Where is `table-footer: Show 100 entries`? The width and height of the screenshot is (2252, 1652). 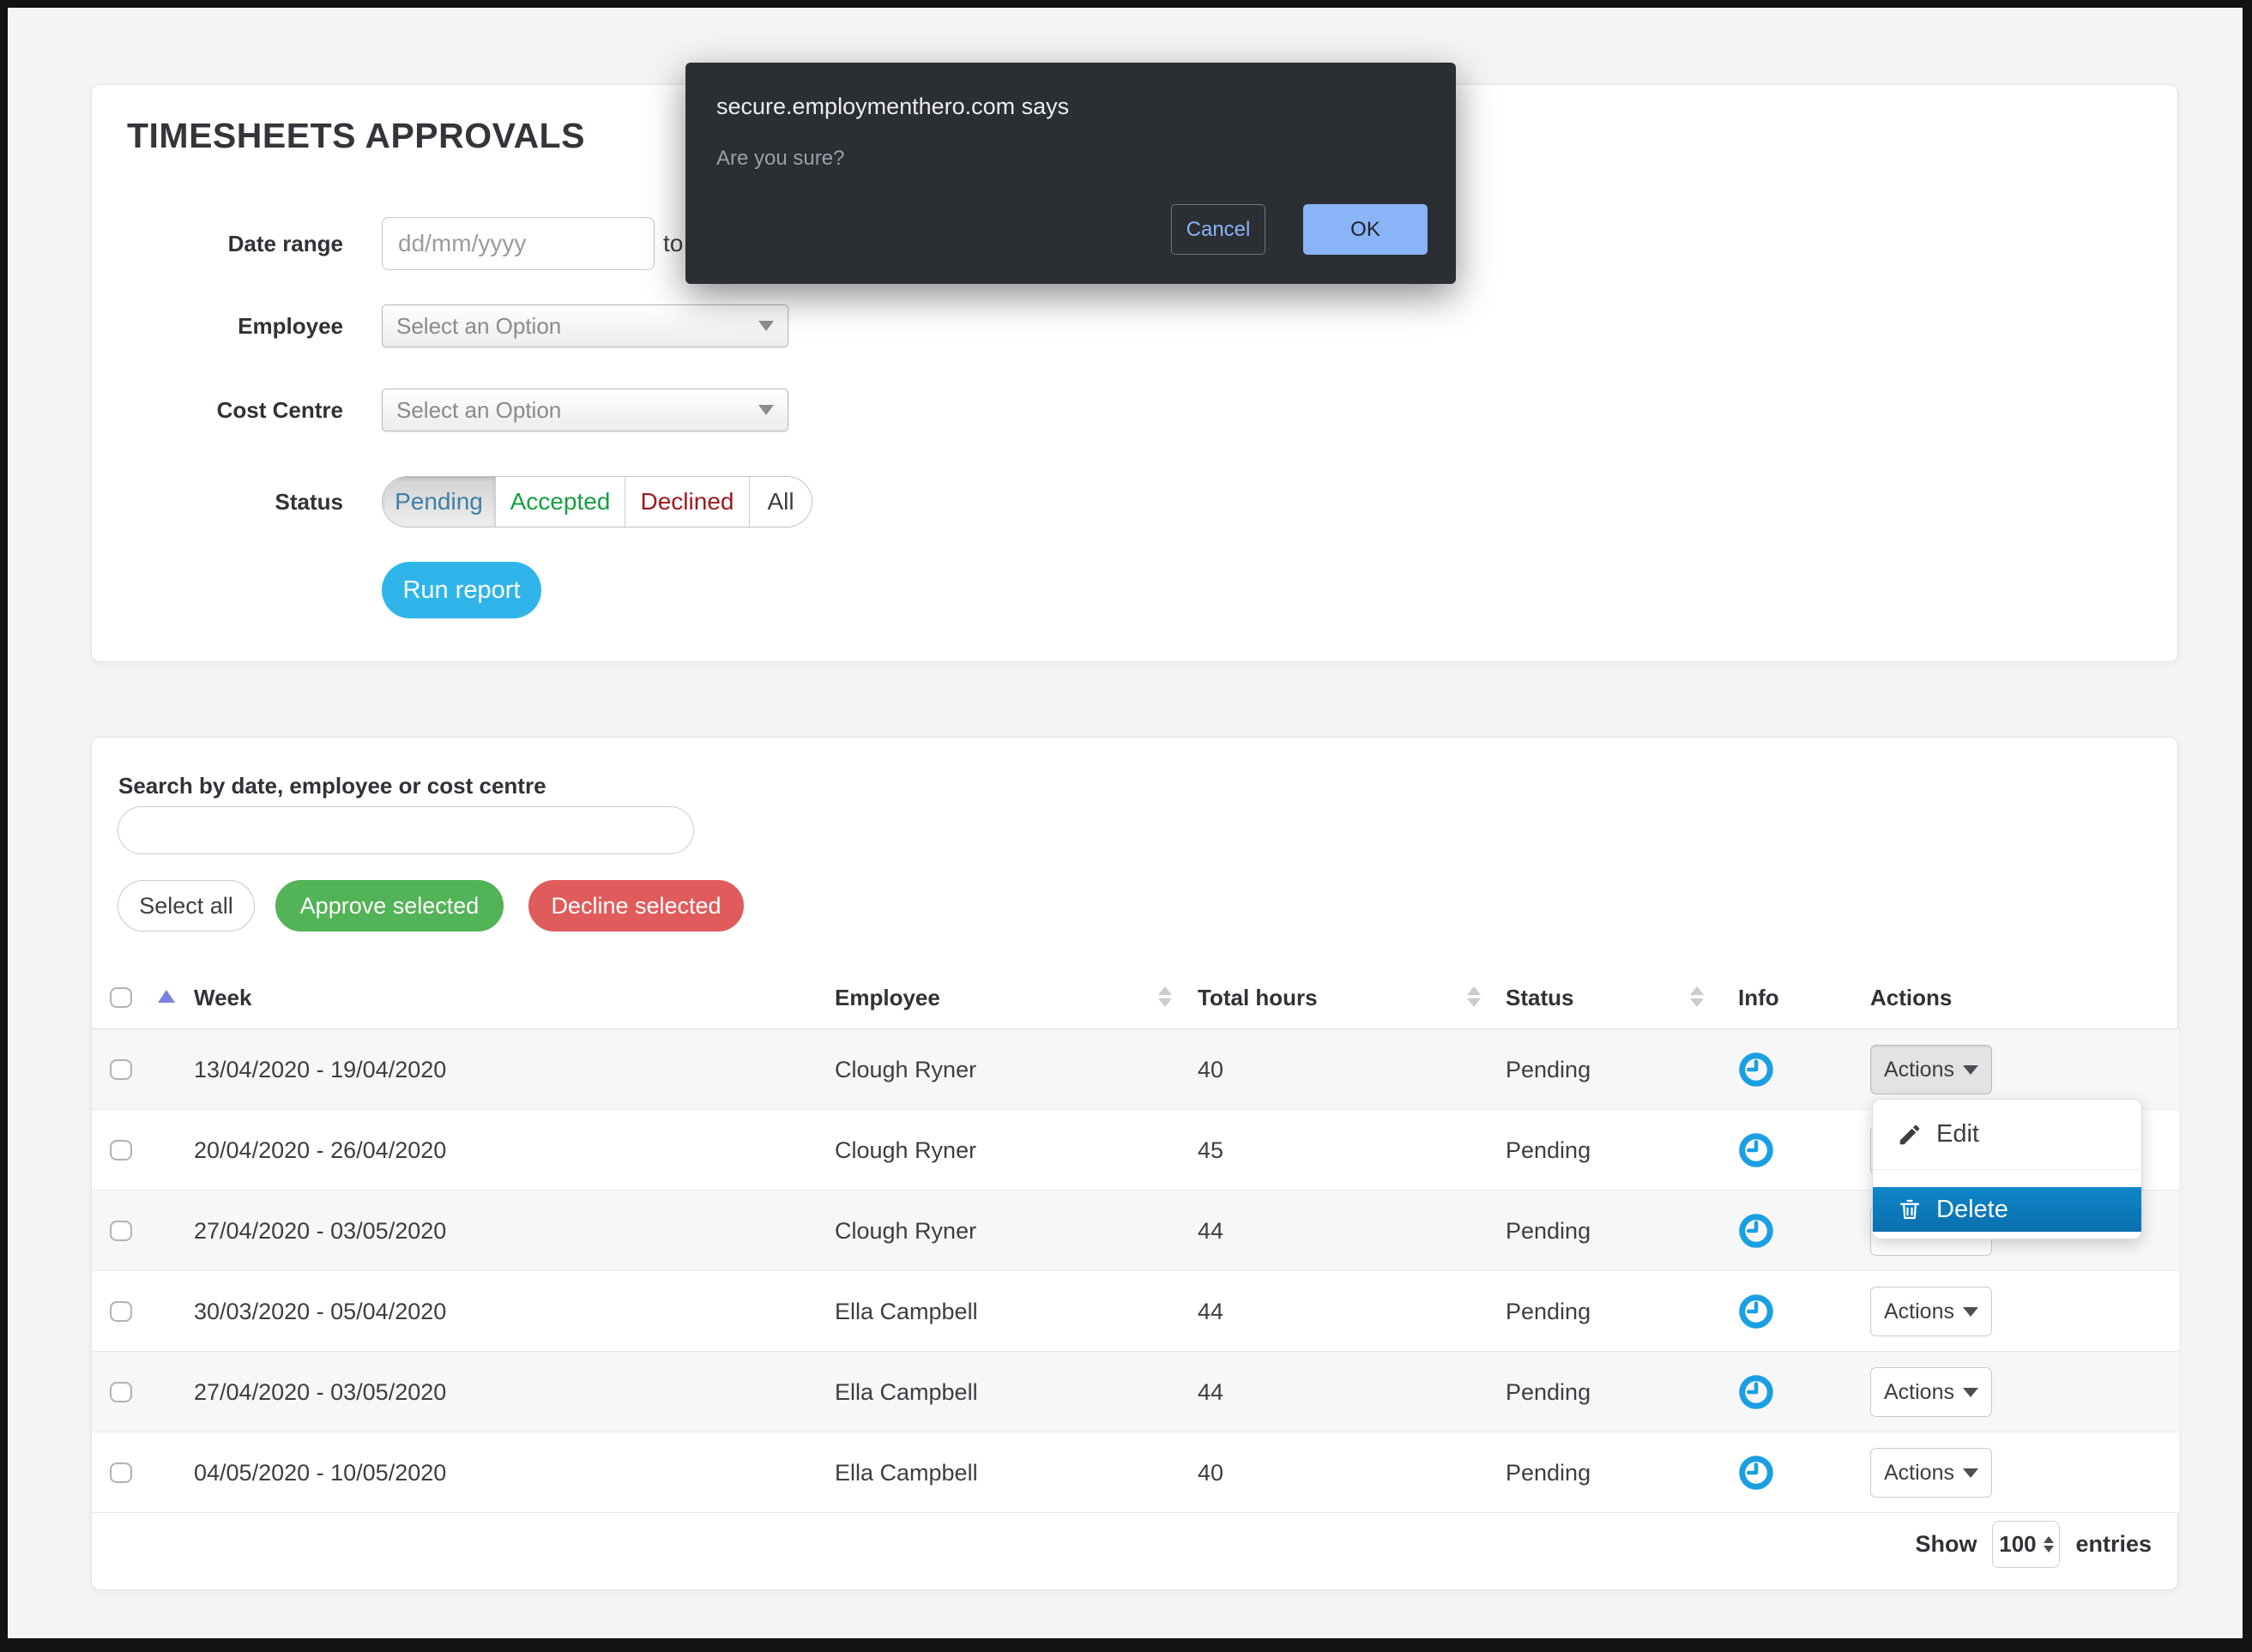
table-footer: Show 100 entries is located at coordinates (2033, 1544).